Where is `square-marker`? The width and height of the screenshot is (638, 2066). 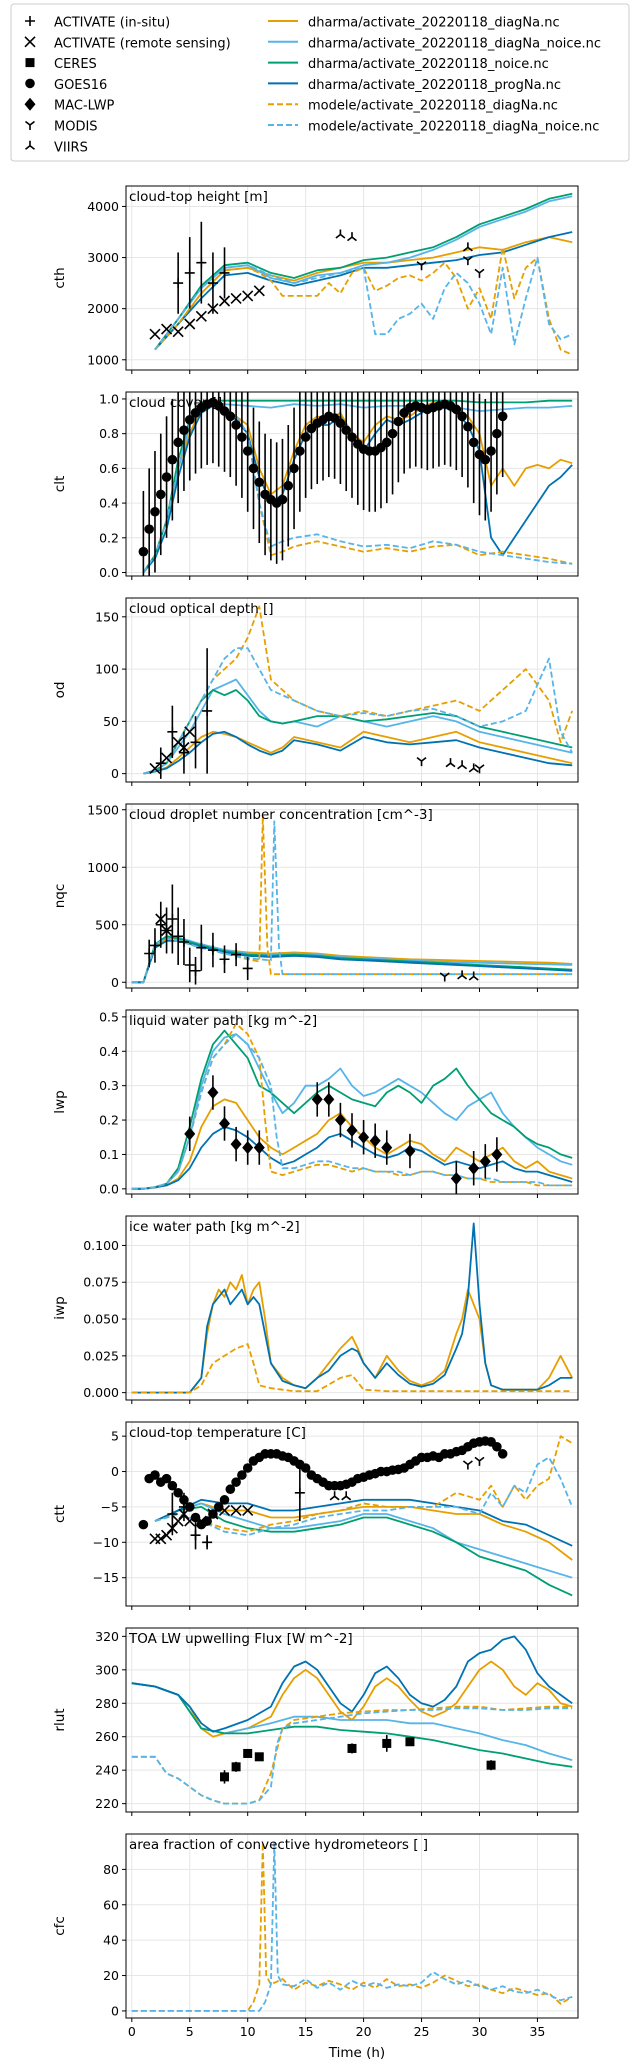 square-marker is located at coordinates (30, 63).